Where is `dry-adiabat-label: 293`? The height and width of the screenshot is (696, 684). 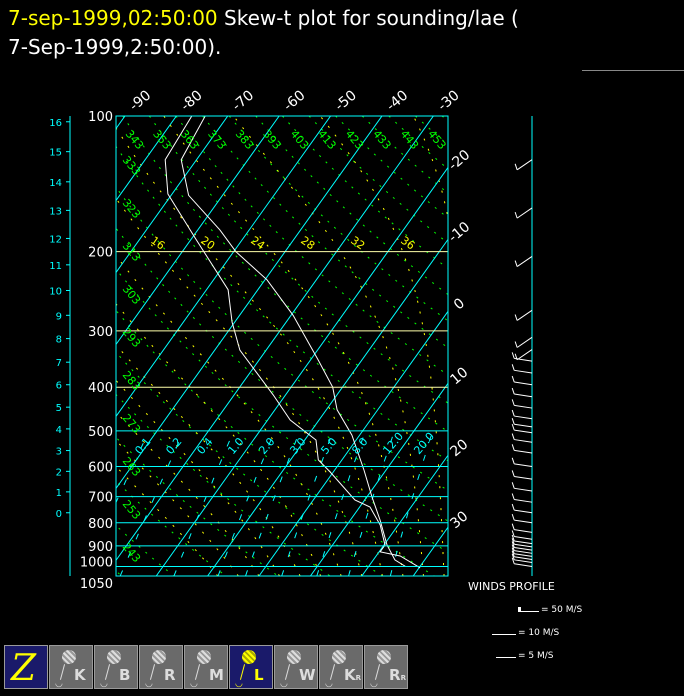
dry-adiabat-label: 293 is located at coordinates (131, 338).